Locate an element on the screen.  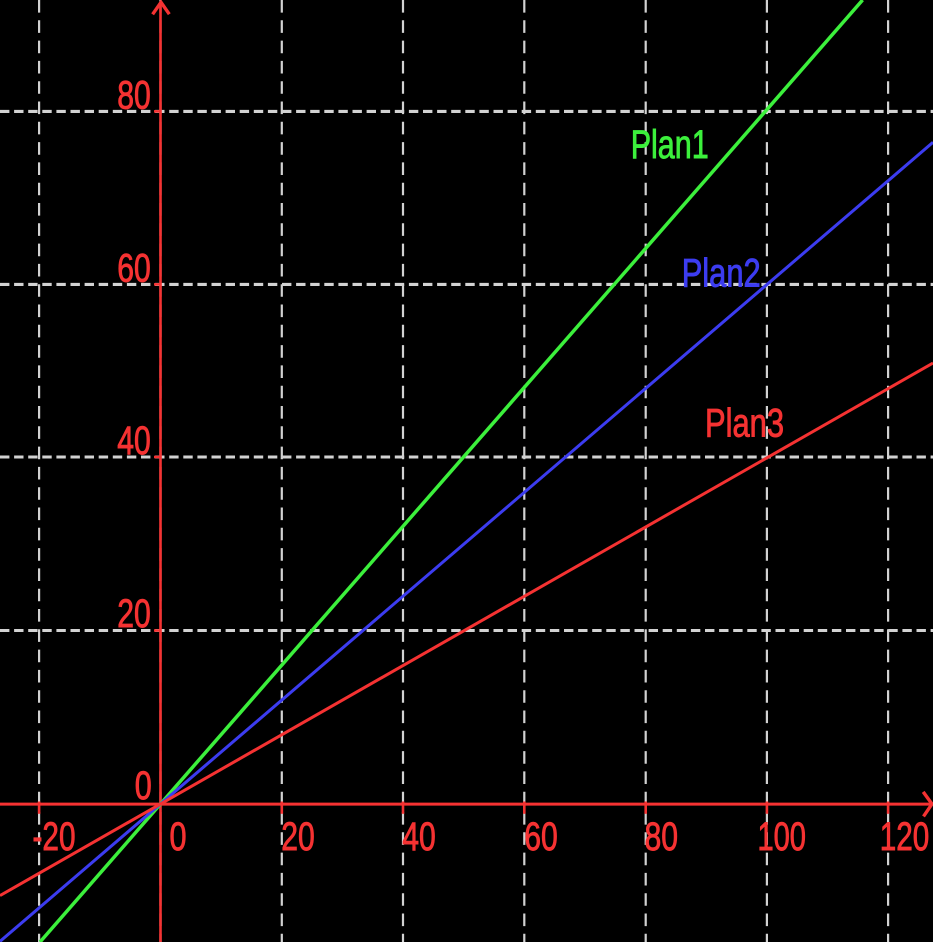
svg-text: -20 is located at coordinates (54, 837).